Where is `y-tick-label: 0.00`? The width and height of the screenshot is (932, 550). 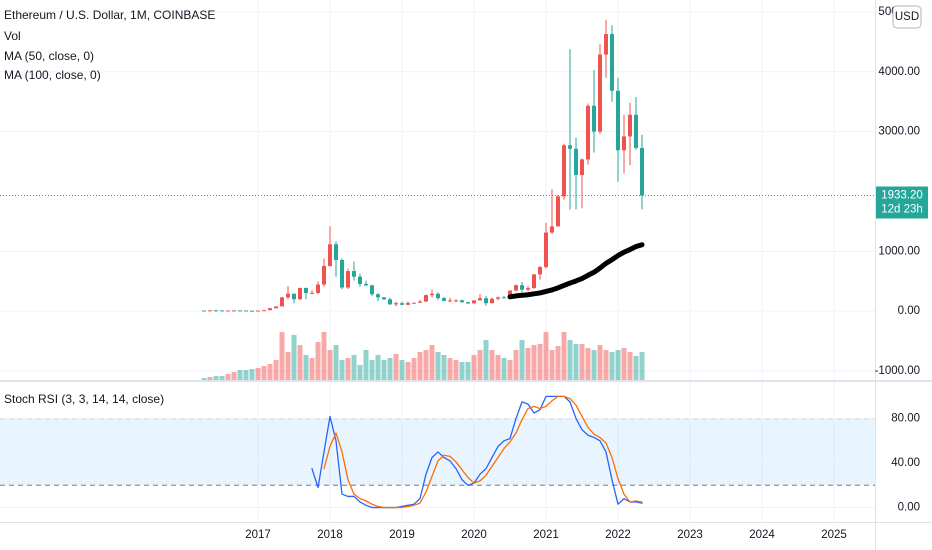
y-tick-label: 0.00 is located at coordinates (909, 311).